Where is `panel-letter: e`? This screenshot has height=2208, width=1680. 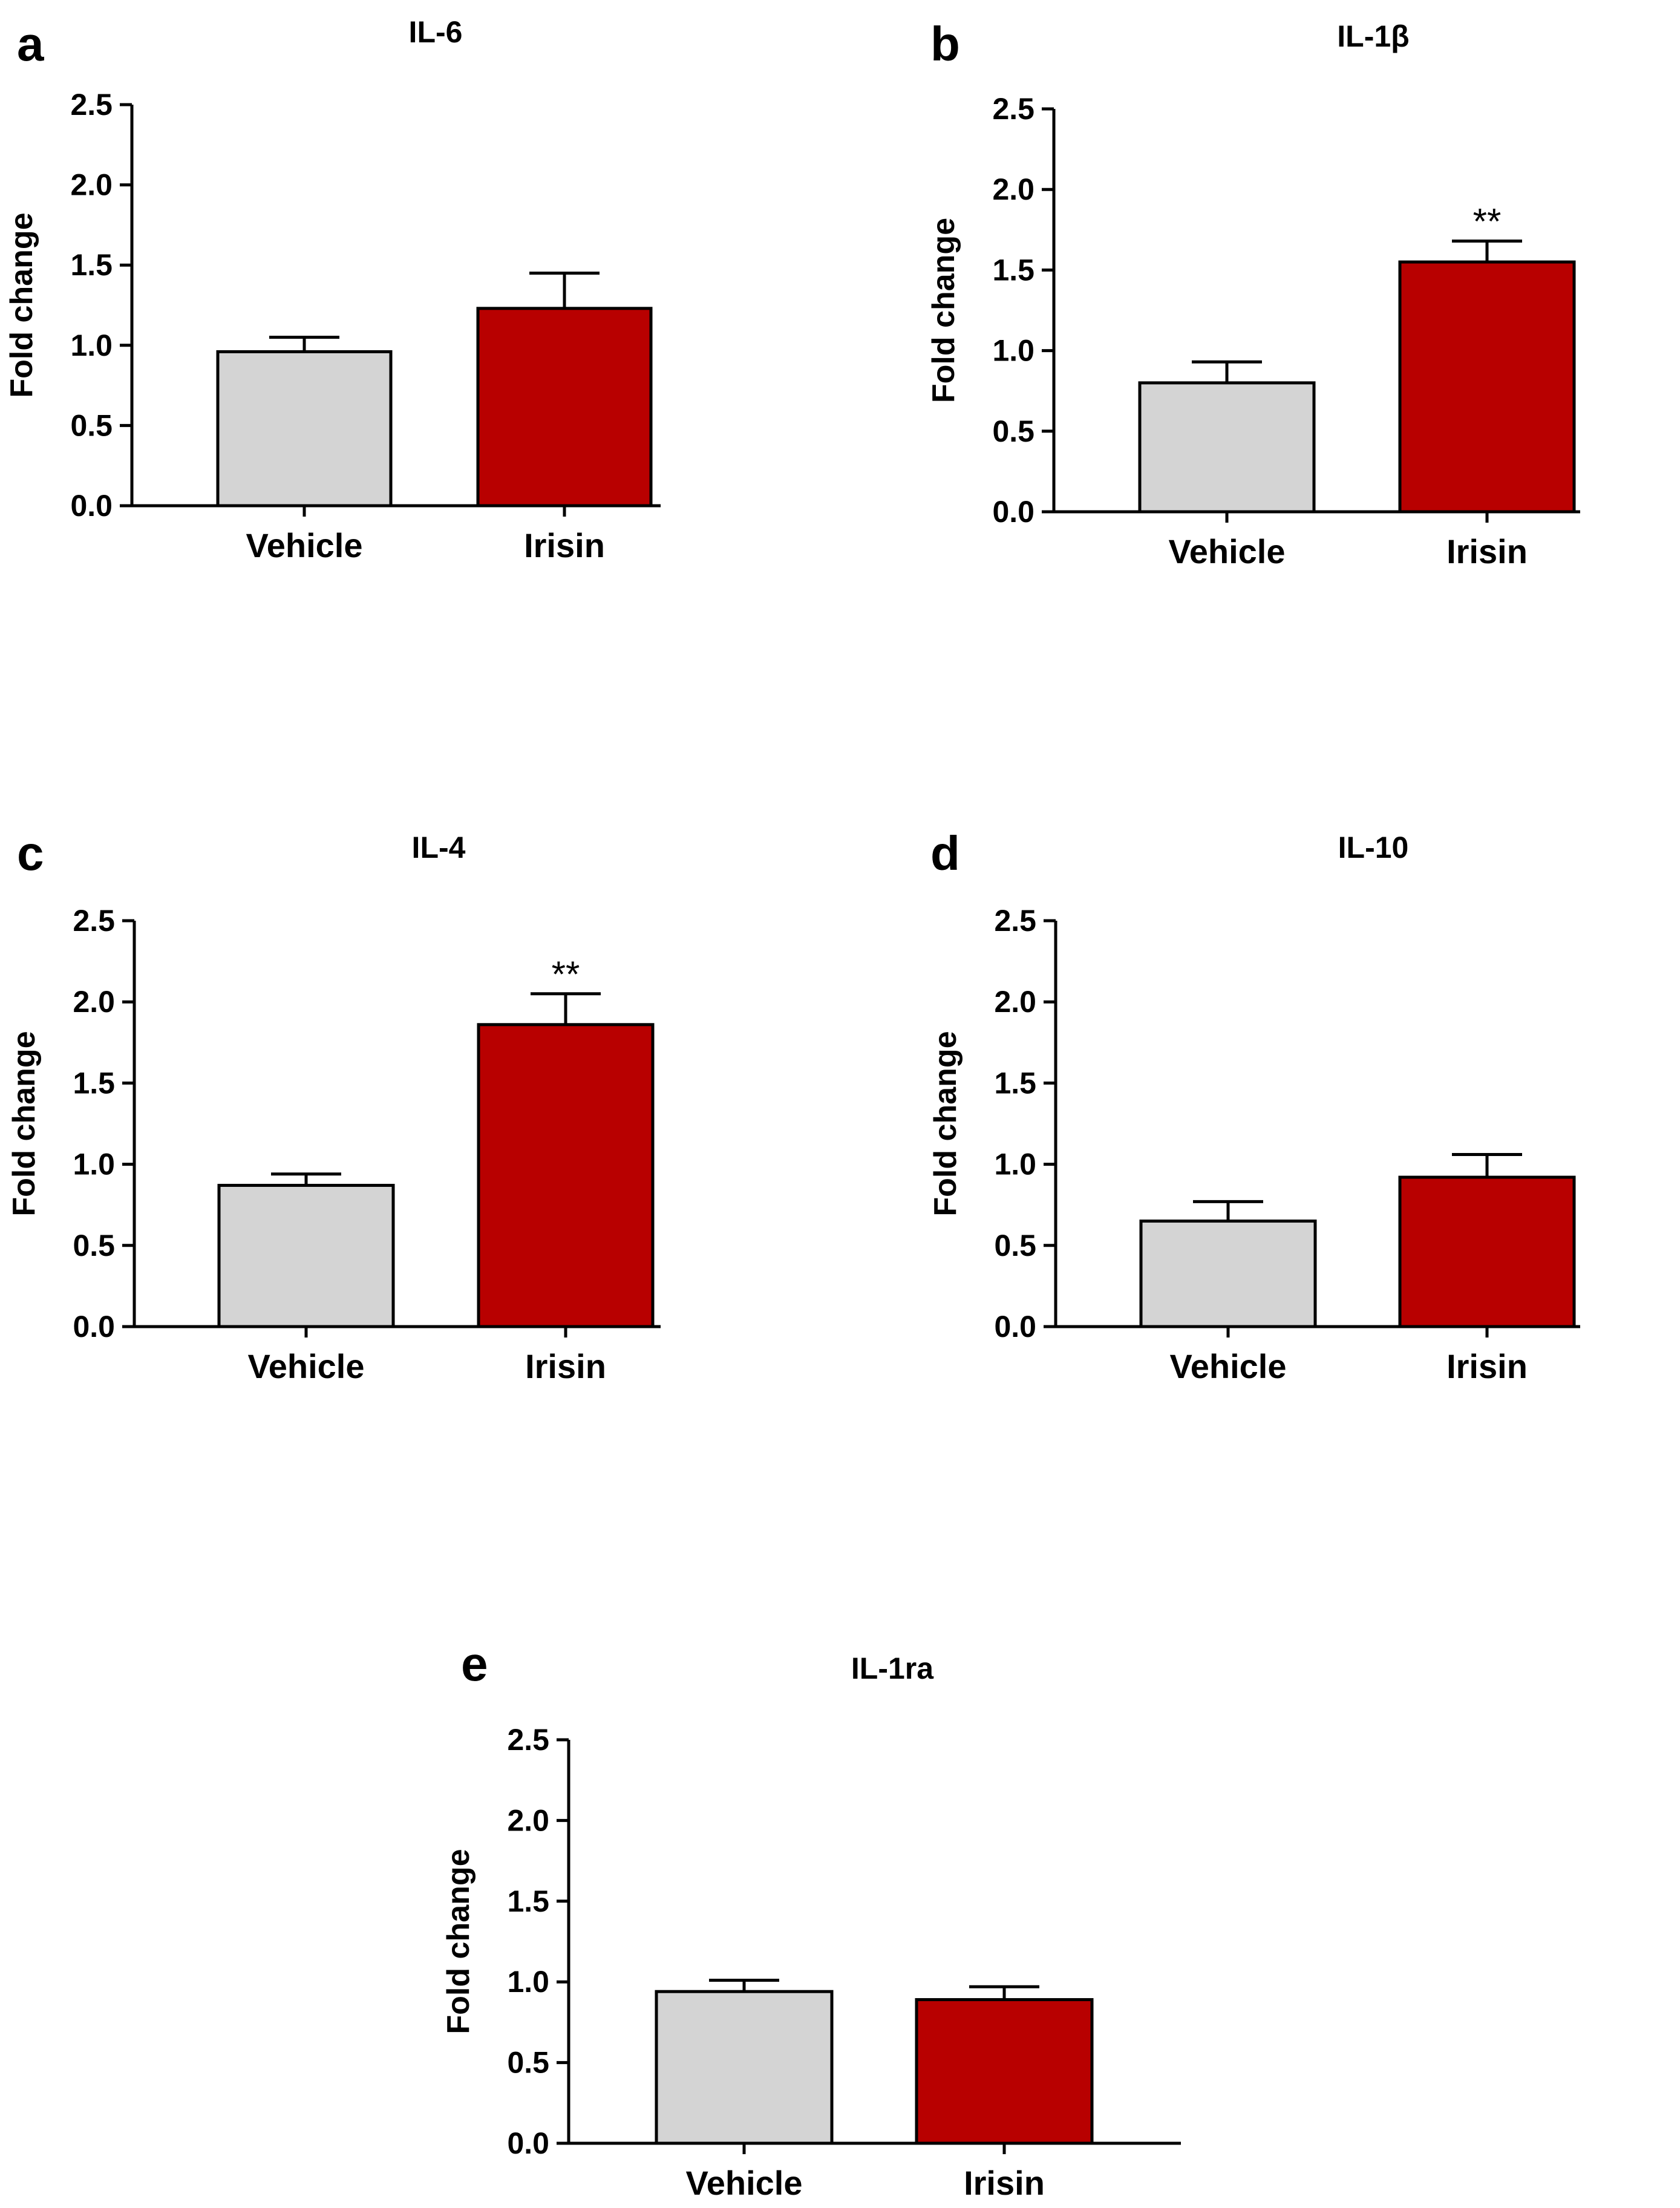
panel-letter: e is located at coordinates (474, 1664).